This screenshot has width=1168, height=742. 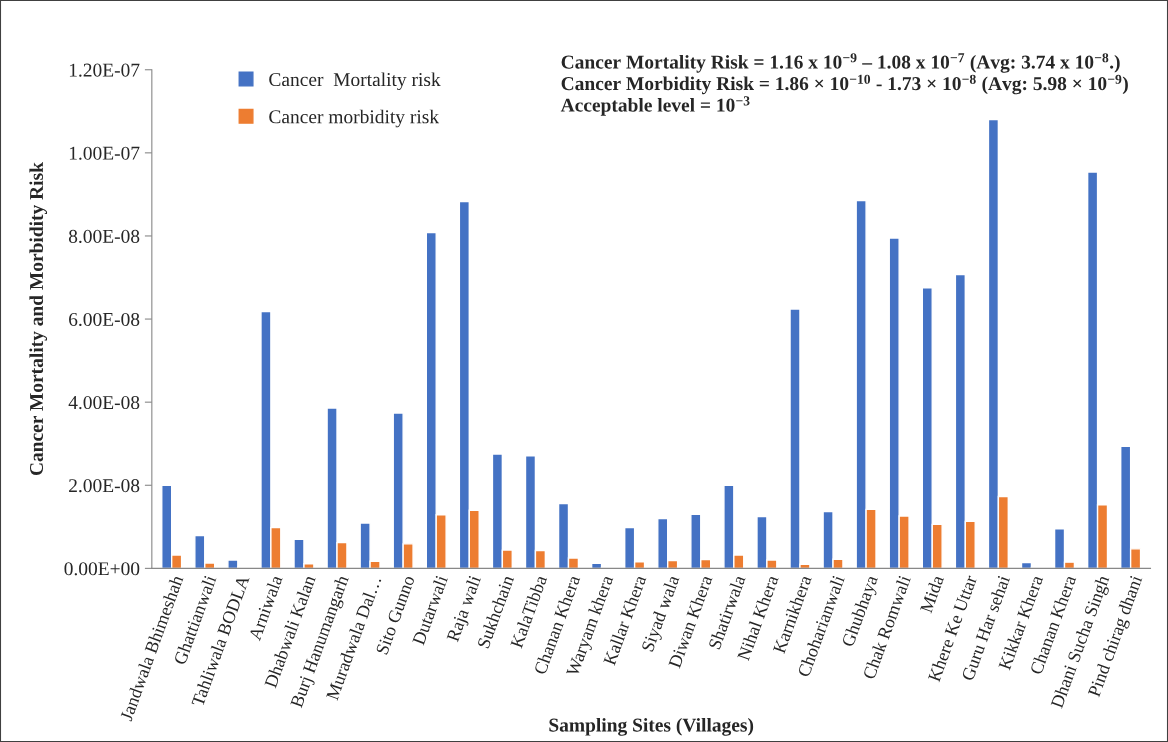 What do you see at coordinates (104, 402) in the screenshot?
I see `y-tick-label: 4.00E-08` at bounding box center [104, 402].